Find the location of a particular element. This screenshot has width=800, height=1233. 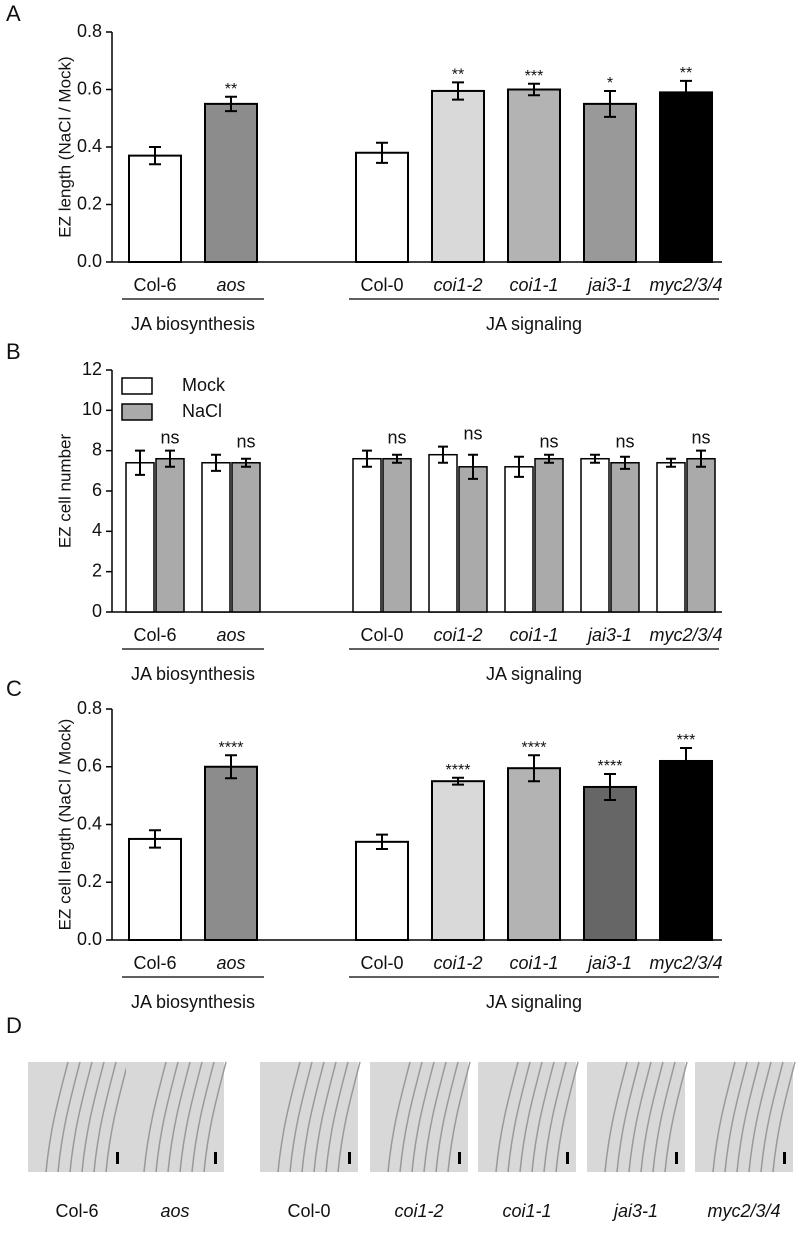

y-tick-label: 6 is located at coordinates (97, 490).